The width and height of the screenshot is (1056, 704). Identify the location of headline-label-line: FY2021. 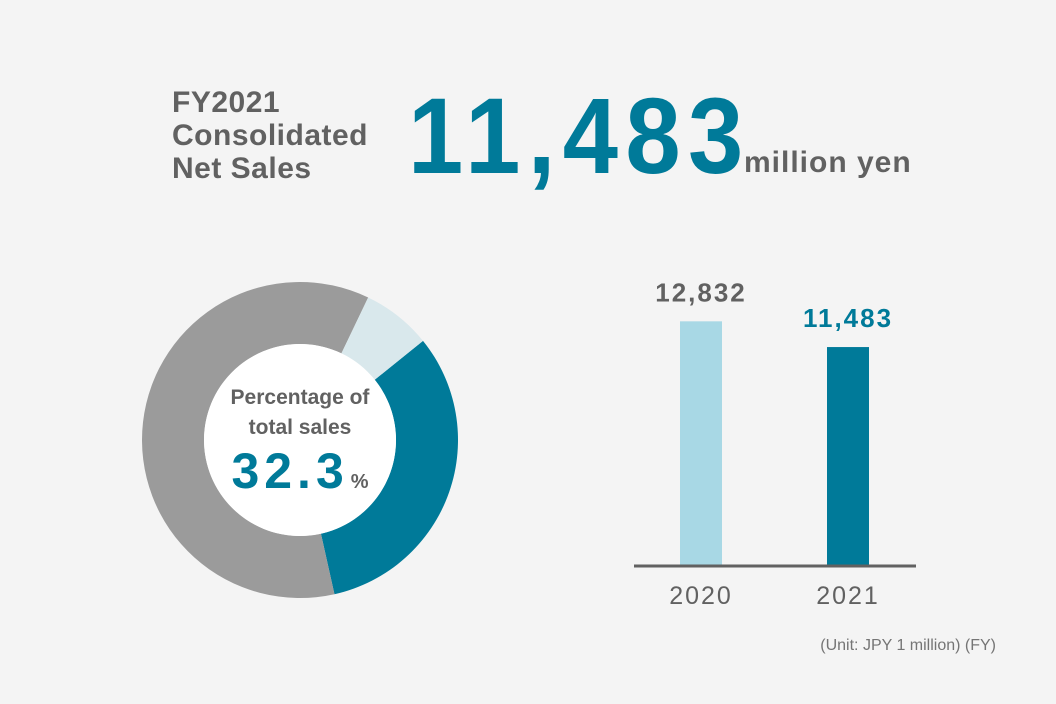
(226, 102).